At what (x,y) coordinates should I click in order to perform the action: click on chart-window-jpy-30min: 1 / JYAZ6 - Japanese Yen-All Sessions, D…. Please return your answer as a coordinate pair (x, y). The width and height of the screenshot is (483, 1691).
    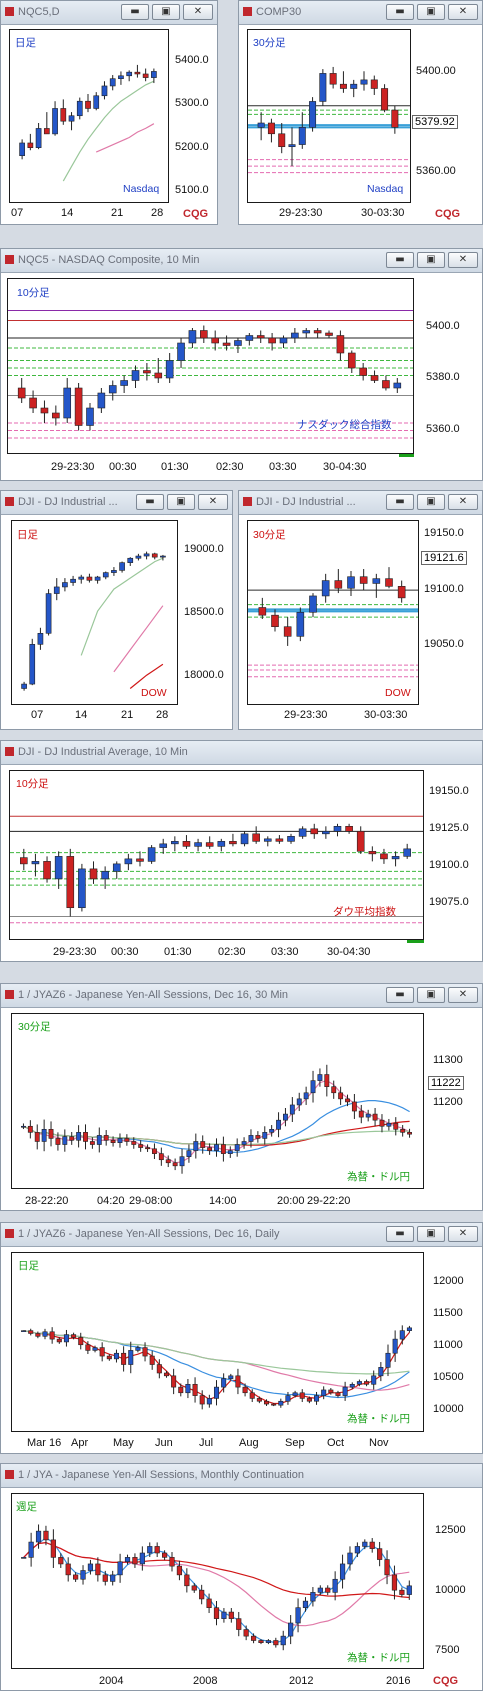
    Looking at the image, I should click on (241, 1097).